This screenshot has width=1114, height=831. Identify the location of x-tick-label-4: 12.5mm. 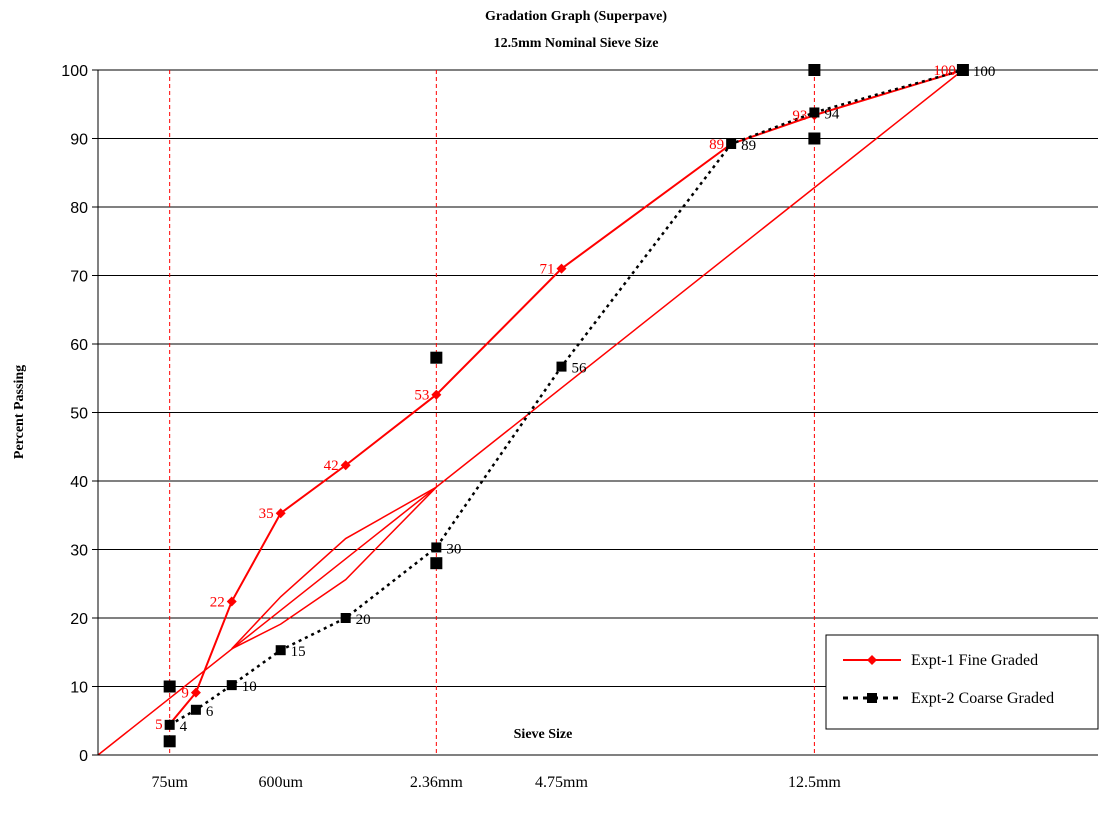
(814, 782).